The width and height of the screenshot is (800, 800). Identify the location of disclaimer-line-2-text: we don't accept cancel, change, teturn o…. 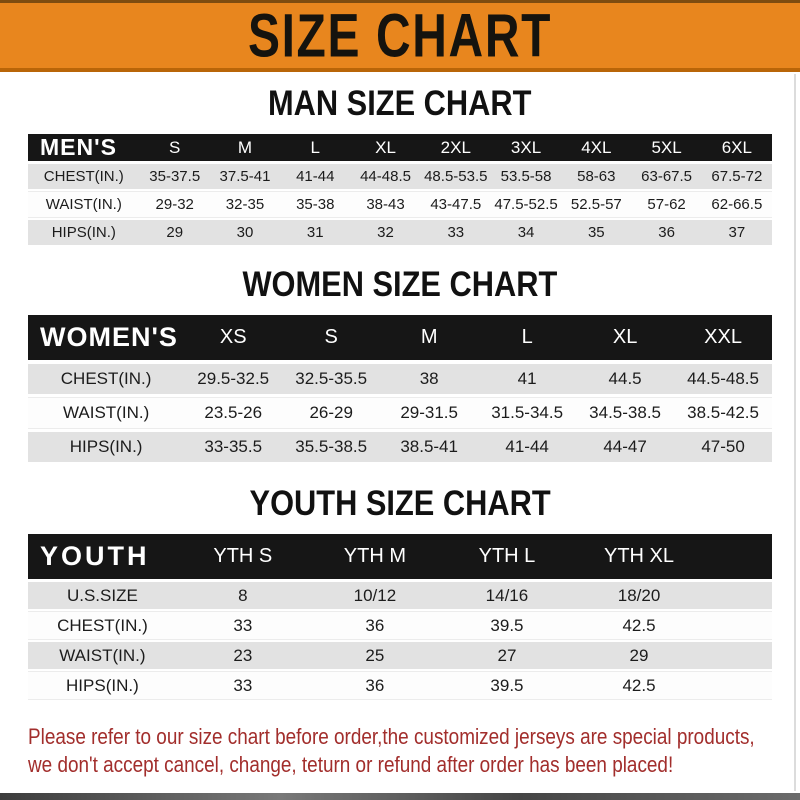
(351, 764).